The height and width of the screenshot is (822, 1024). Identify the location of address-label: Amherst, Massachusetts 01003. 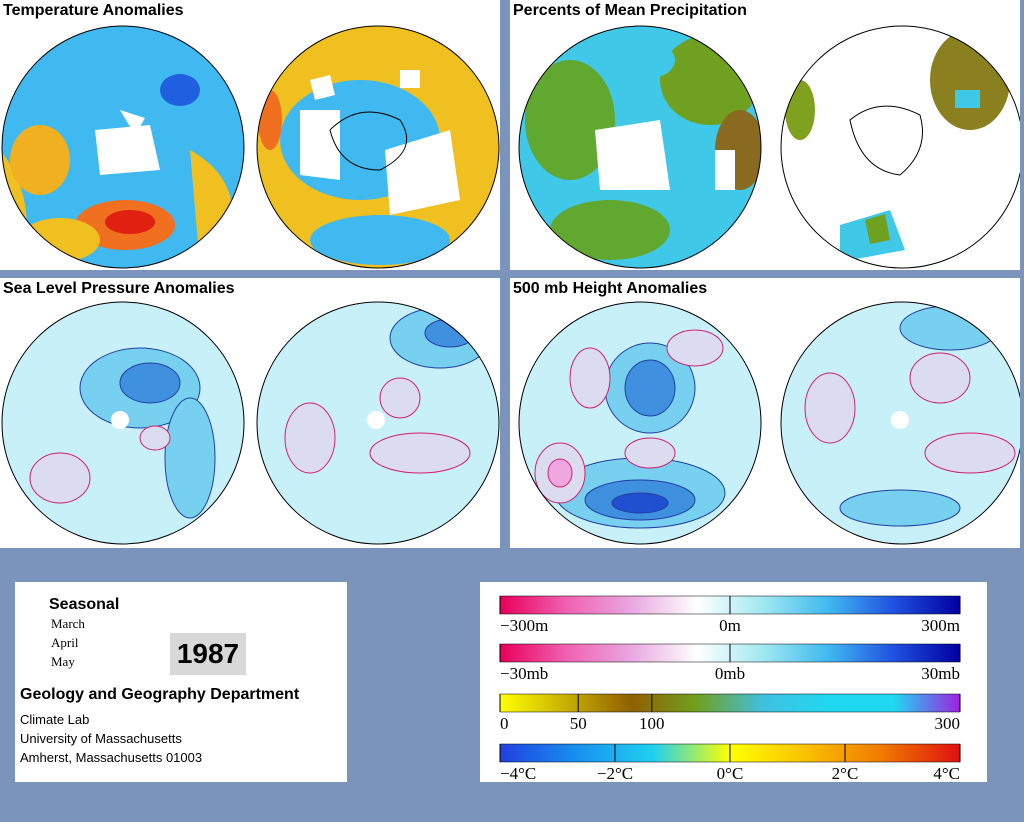
(111, 757).